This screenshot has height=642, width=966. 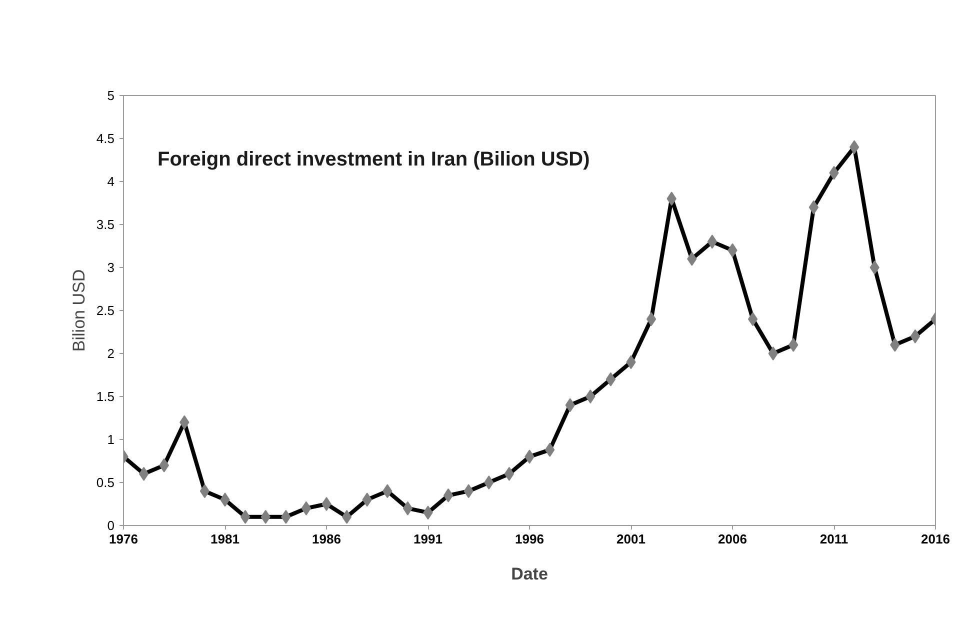 What do you see at coordinates (111, 181) in the screenshot?
I see `y-tick-label: 4` at bounding box center [111, 181].